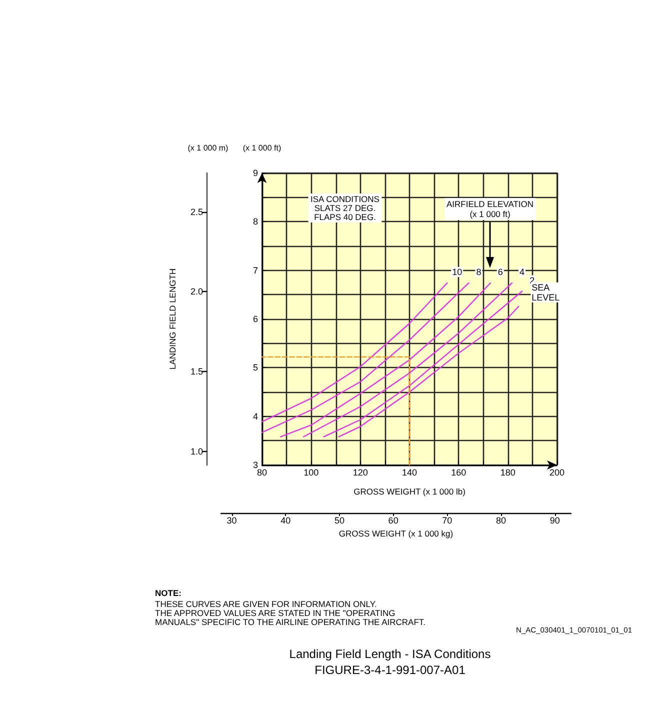 This screenshot has width=648, height=702. I want to click on y-tick-label: 5, so click(255, 367).